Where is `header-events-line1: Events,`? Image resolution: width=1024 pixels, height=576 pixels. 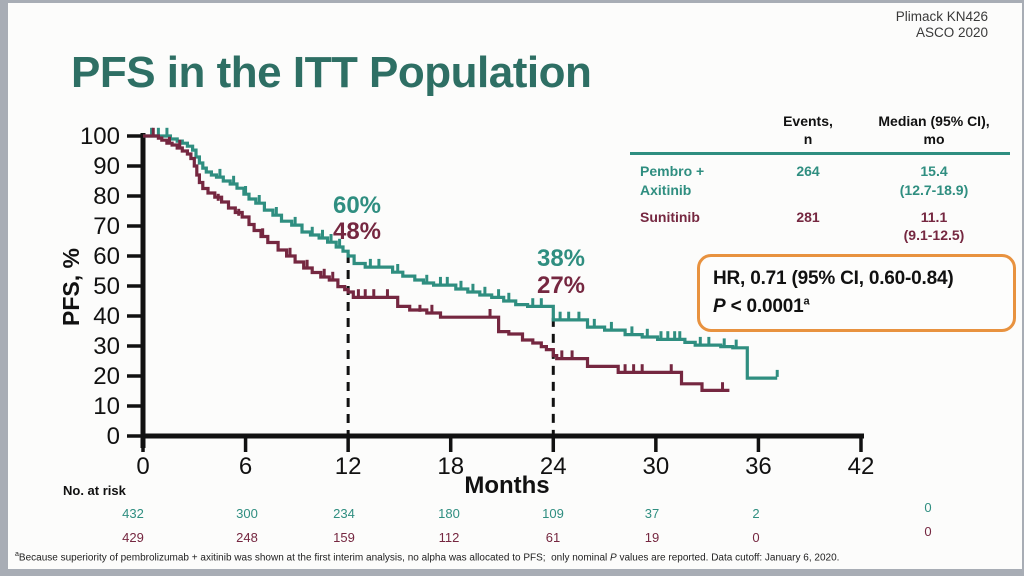 header-events-line1: Events, is located at coordinates (808, 121).